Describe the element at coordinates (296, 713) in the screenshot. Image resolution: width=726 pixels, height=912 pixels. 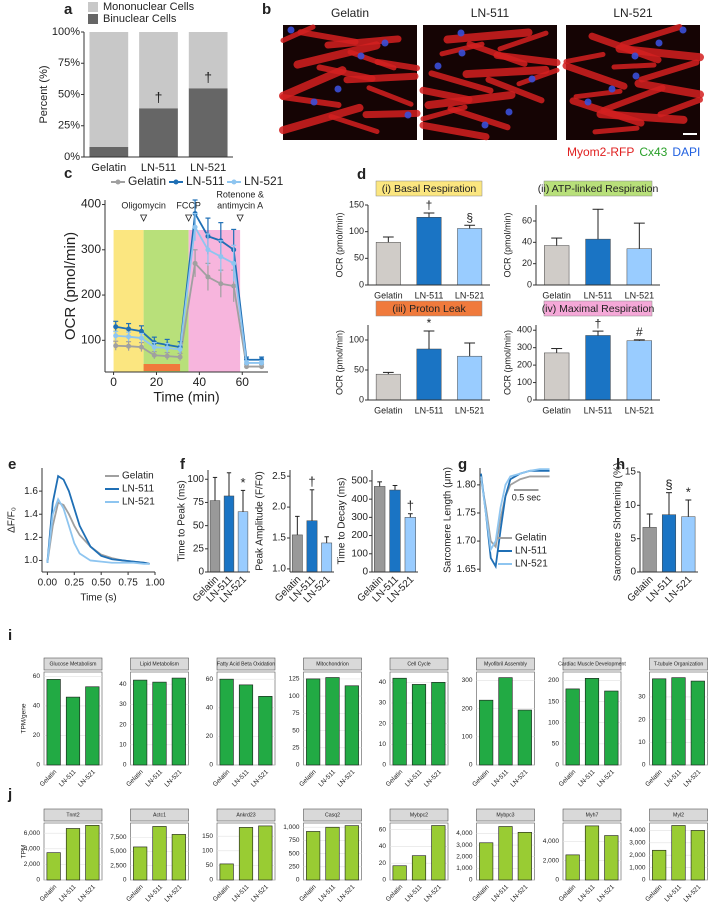
I see `y-tick-label: 75` at that location.